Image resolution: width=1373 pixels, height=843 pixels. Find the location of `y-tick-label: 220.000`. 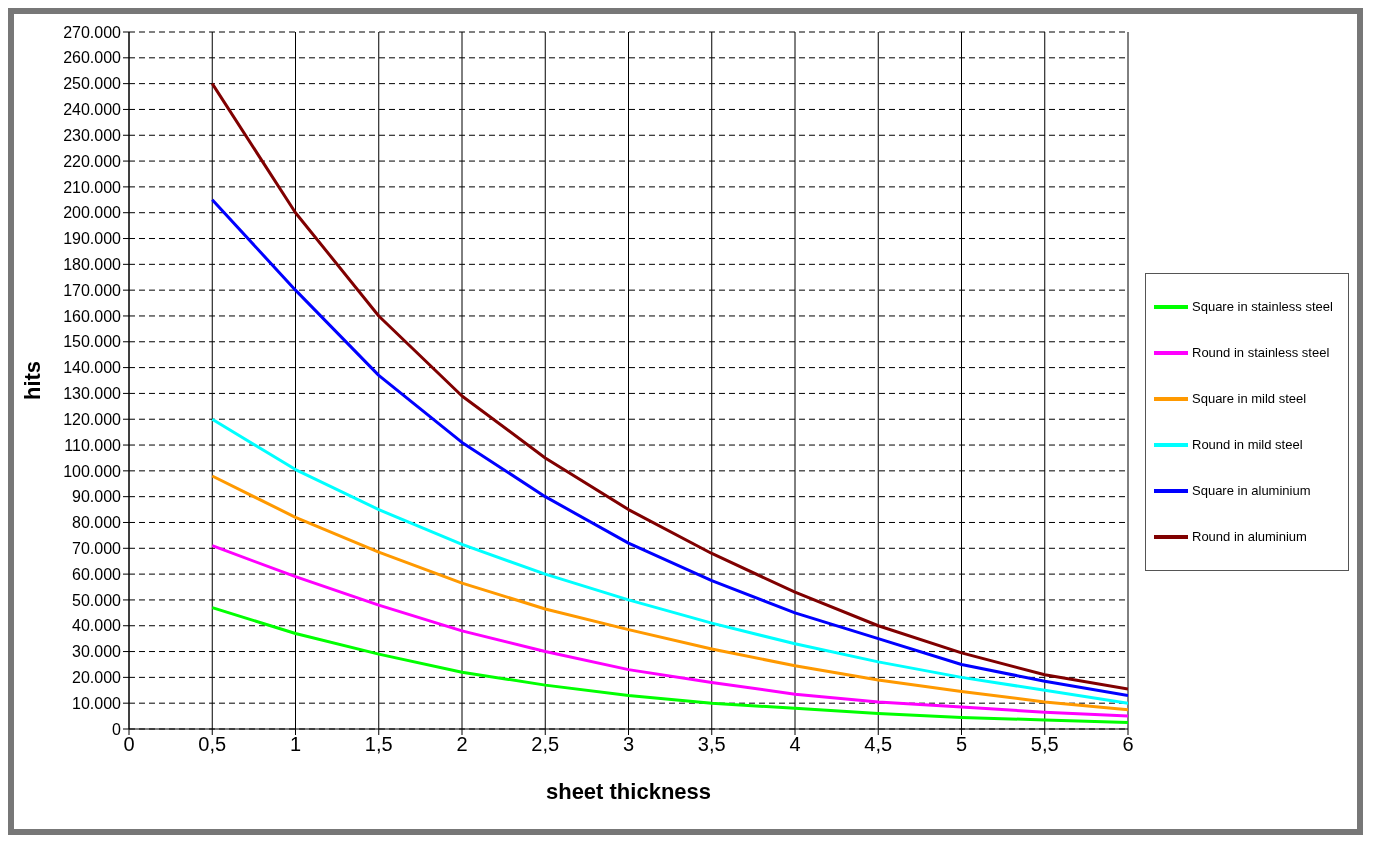

y-tick-label: 220.000 is located at coordinates (92, 161).